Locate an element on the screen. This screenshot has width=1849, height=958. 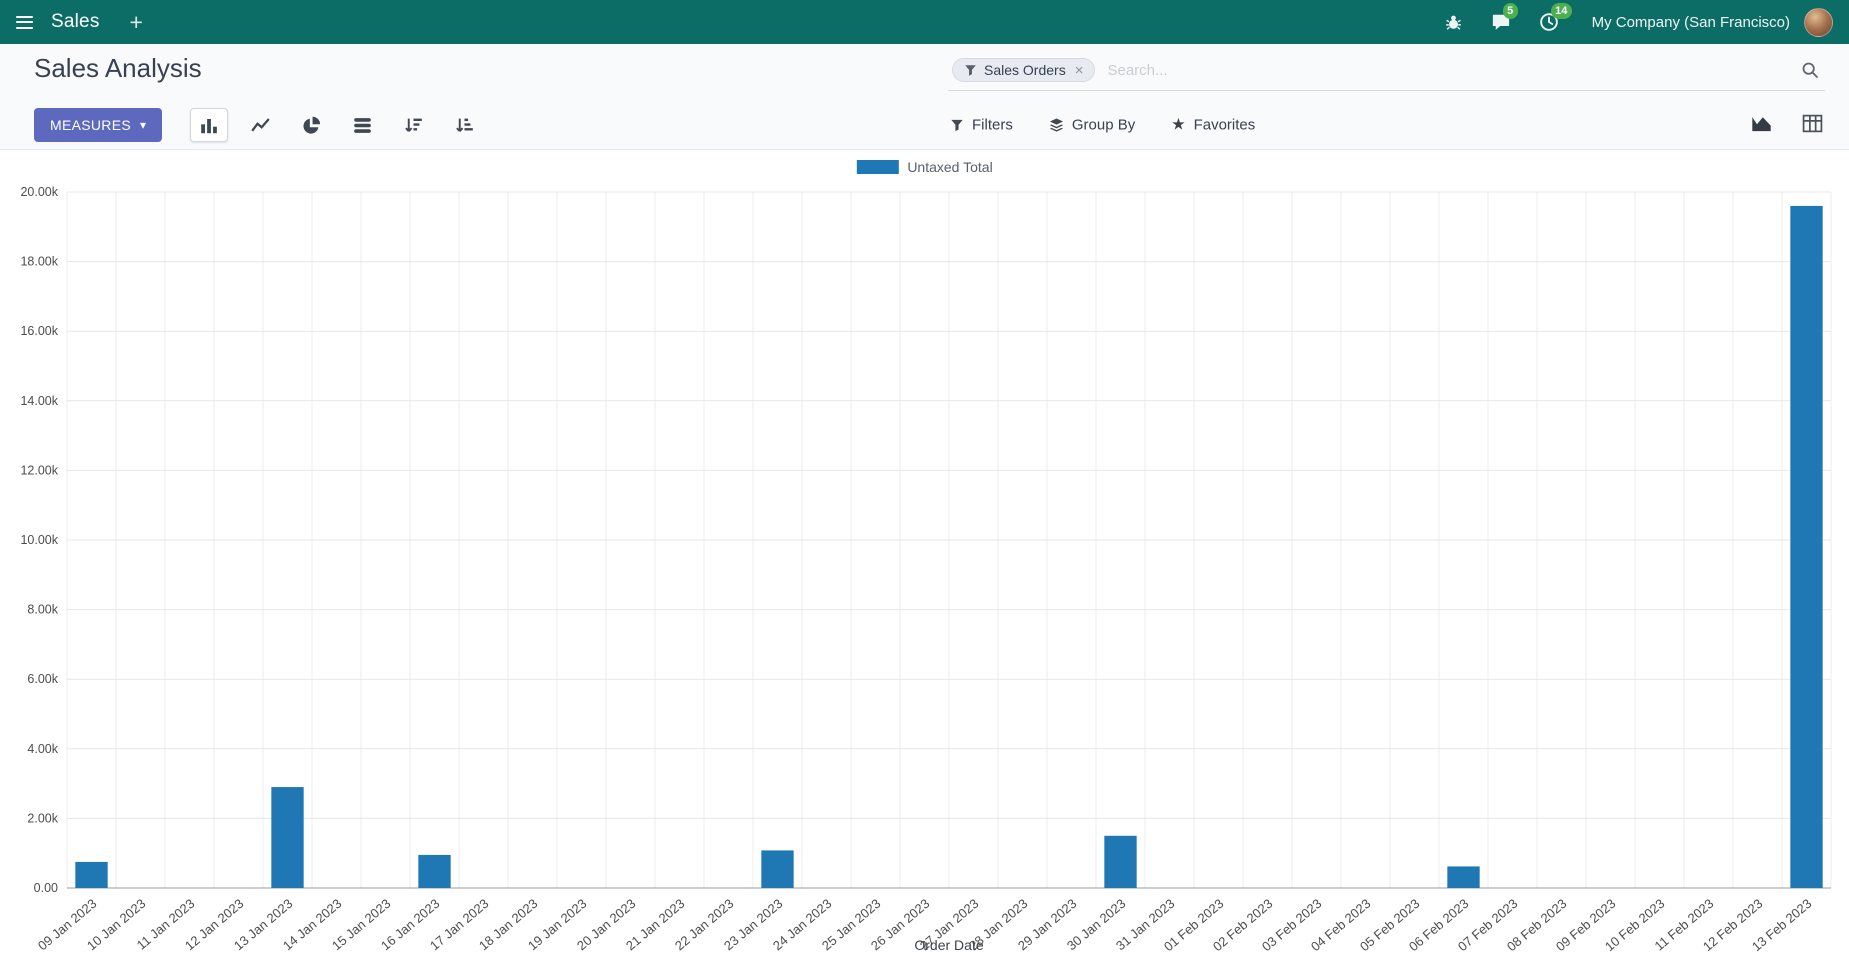
search-input is located at coordinates (1448, 70).